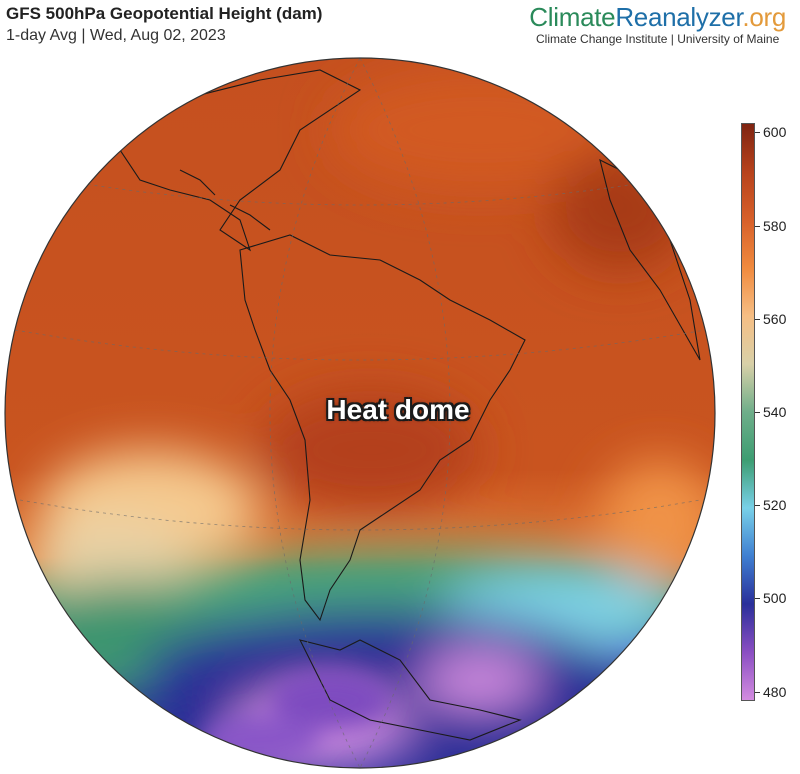 This screenshot has width=800, height=774. Describe the element at coordinates (164, 13) in the screenshot. I see `map-title: GFS 500hPa Geopotential Height (dam)` at that location.